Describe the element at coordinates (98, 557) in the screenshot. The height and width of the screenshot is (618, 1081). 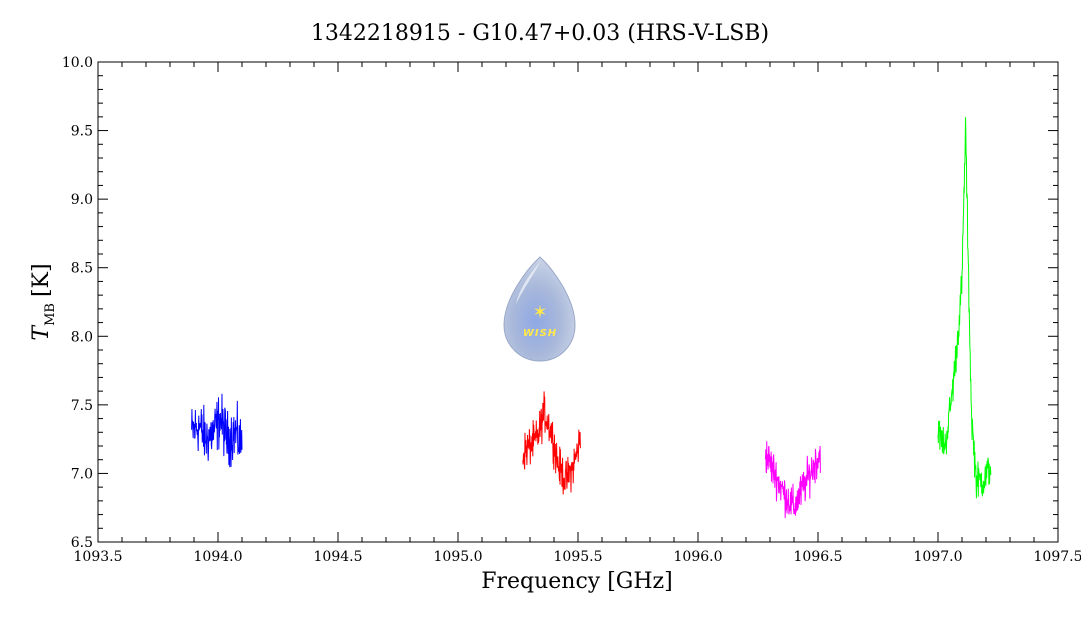
I see `x-tick-label: 1093.5` at that location.